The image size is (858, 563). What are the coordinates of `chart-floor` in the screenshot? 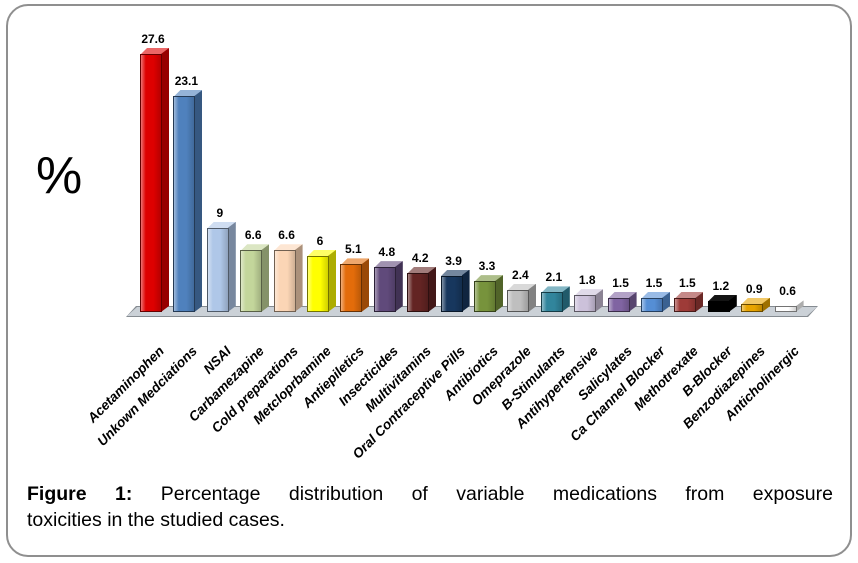 It's located at (472, 311).